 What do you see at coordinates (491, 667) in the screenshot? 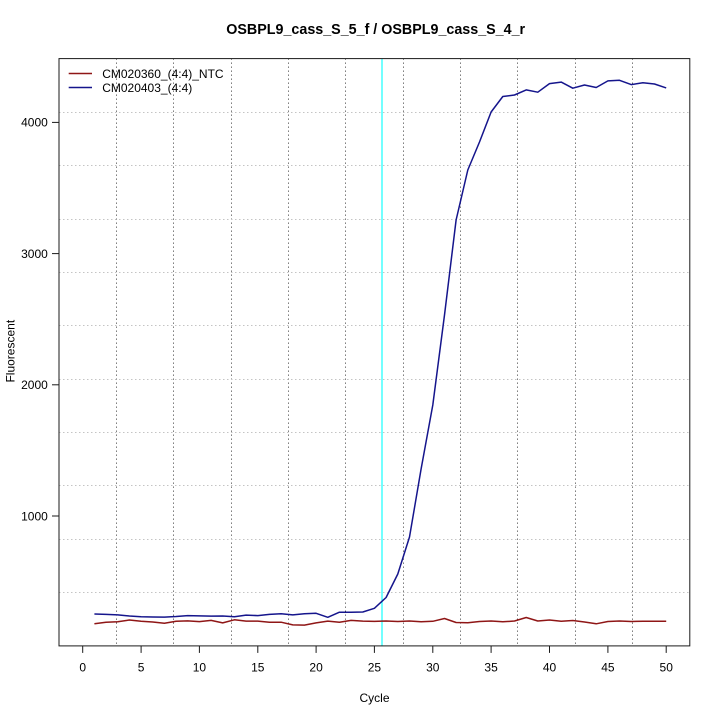
I see `svg-text: 35` at bounding box center [491, 667].